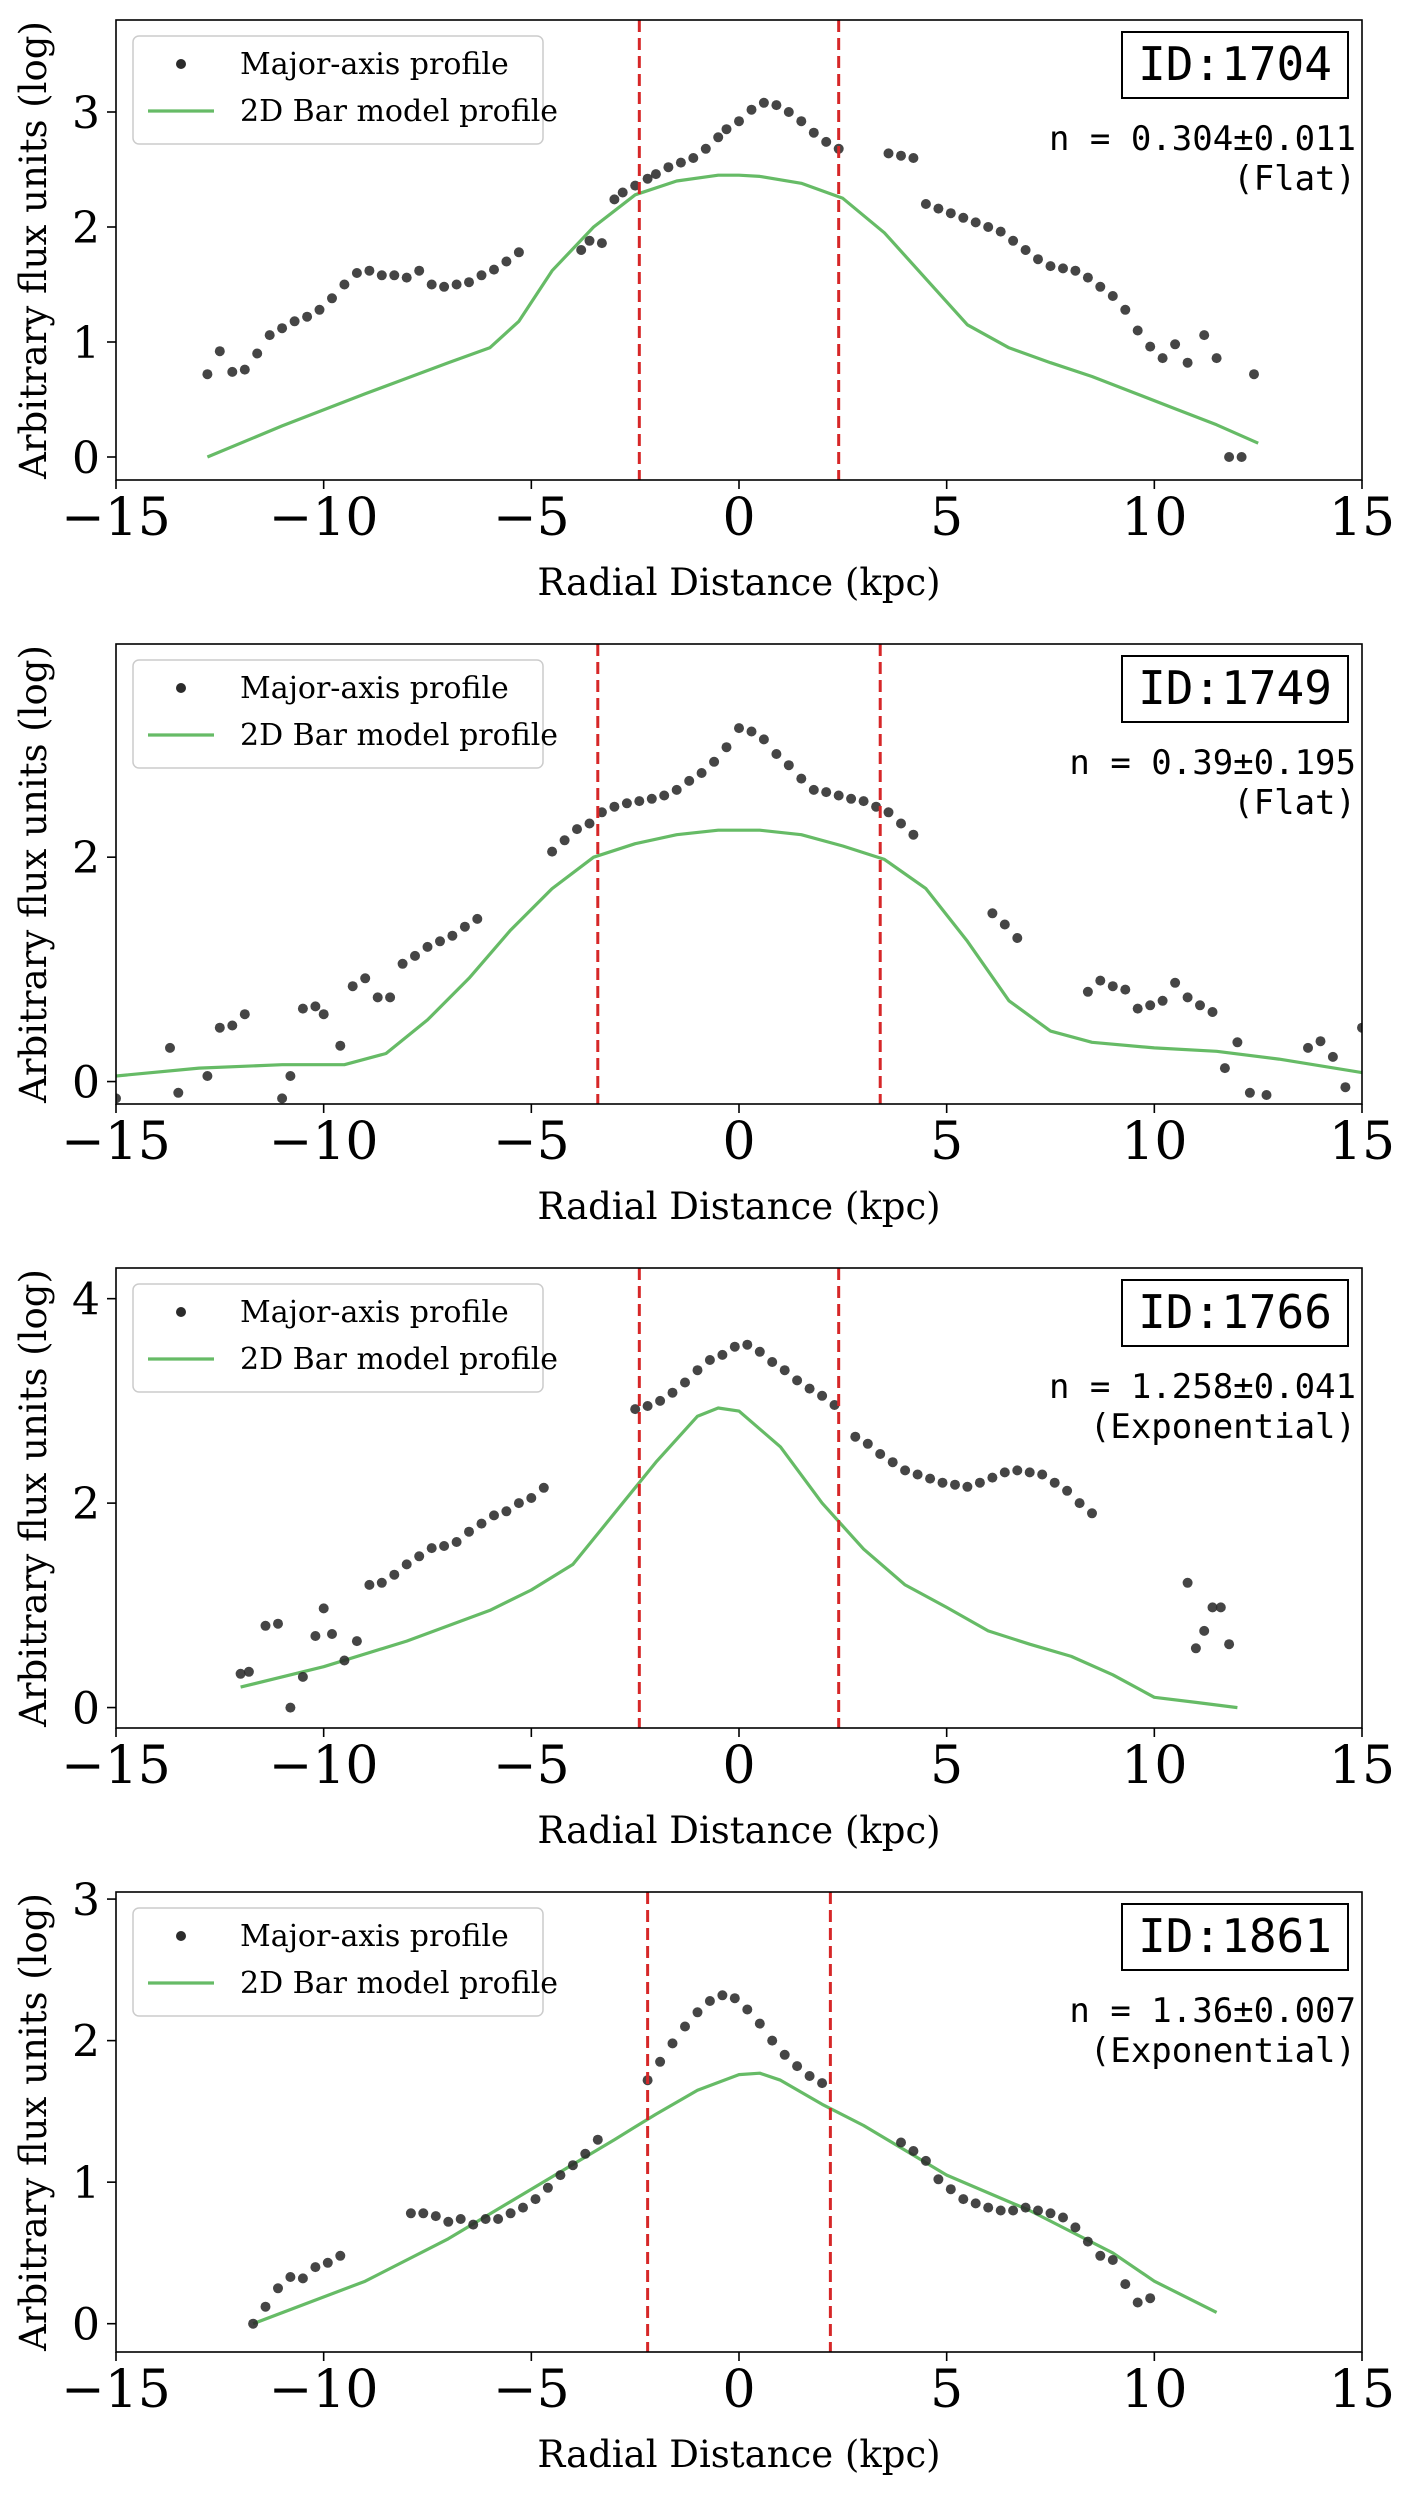  What do you see at coordinates (736, 1498) in the screenshot?
I see `plot-content` at bounding box center [736, 1498].